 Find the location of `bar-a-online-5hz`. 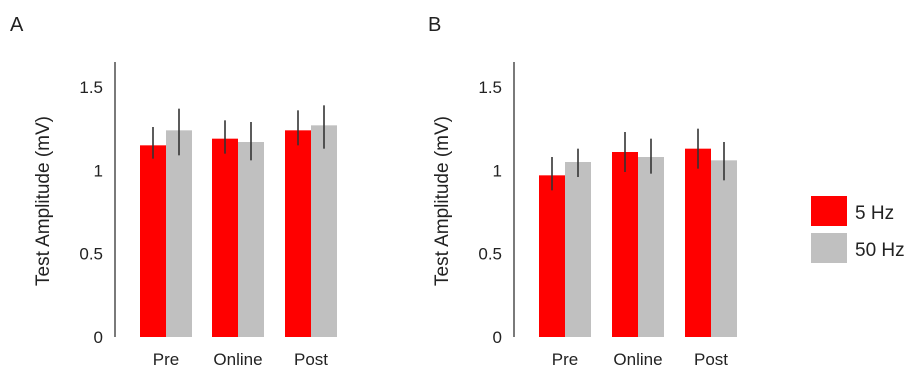

bar-a-online-5hz is located at coordinates (225, 237).